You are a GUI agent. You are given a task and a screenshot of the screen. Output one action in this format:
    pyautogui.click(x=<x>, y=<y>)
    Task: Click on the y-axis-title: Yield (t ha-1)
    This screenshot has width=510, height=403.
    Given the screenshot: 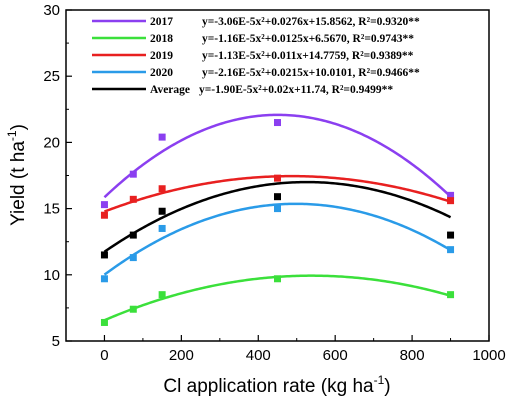 What is the action you would take?
    pyautogui.click(x=17, y=175)
    